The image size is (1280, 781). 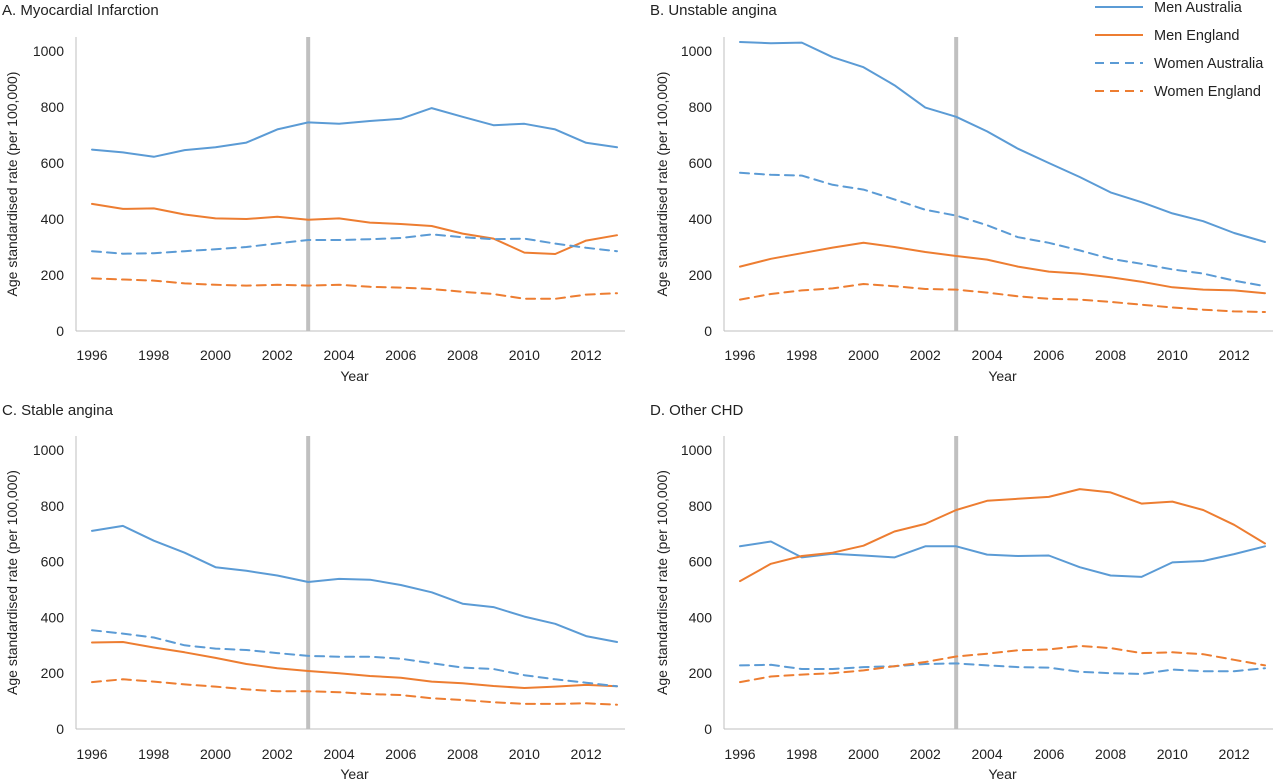 I want to click on chart-title: B. Unstable angina, so click(x=713, y=10).